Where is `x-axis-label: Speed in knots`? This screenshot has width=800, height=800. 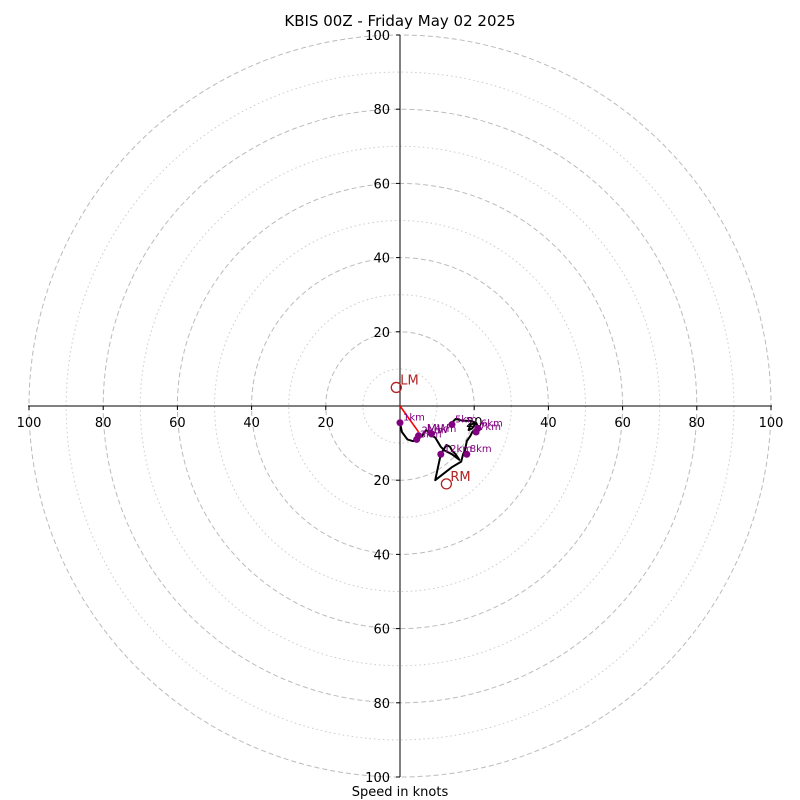 x-axis-label: Speed in knots is located at coordinates (400, 792).